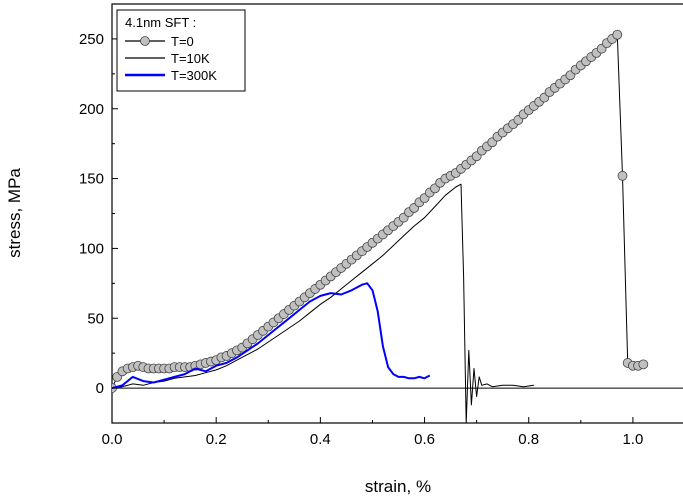 Image resolution: width=683 pixels, height=500 pixels. I want to click on y-tick-label: 100, so click(91, 248).